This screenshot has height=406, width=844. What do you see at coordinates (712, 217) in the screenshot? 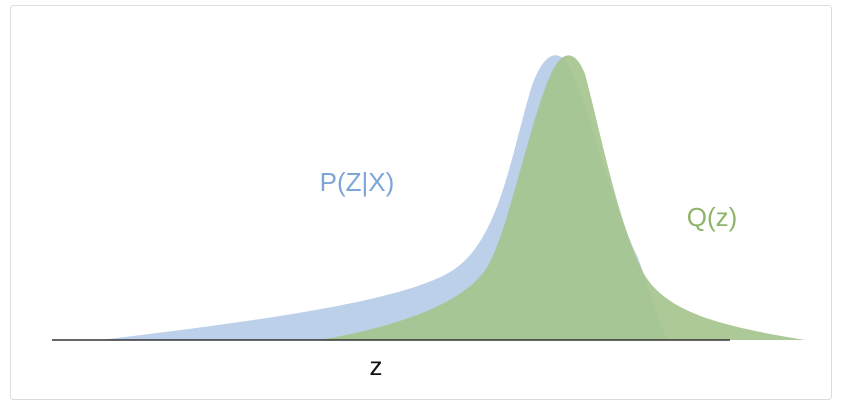
I see `approximation-label: Q(z)` at bounding box center [712, 217].